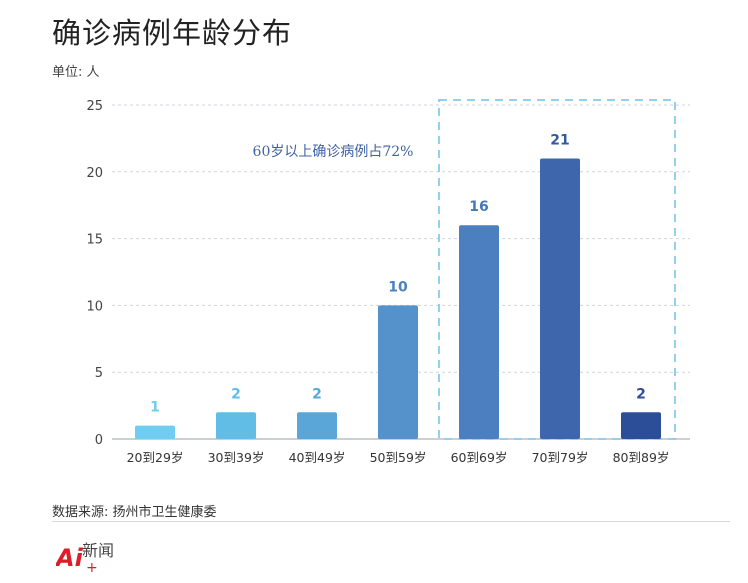 The width and height of the screenshot is (748, 583). What do you see at coordinates (70, 558) in the screenshot?
I see `svg-text: Ai` at bounding box center [70, 558].